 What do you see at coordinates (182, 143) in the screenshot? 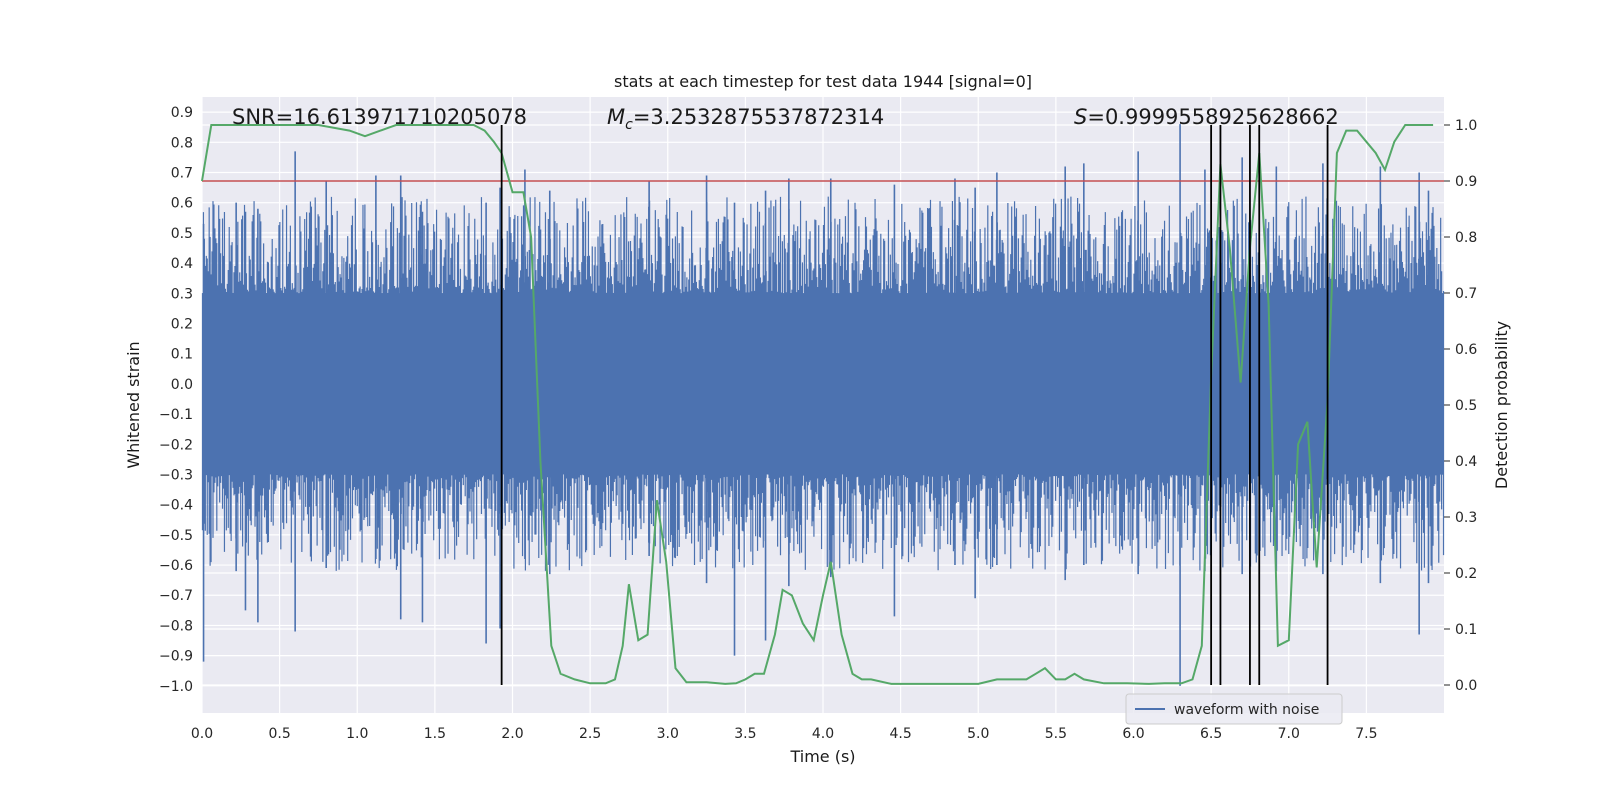
I see `y-left-tick-label: 0.8` at bounding box center [182, 143].